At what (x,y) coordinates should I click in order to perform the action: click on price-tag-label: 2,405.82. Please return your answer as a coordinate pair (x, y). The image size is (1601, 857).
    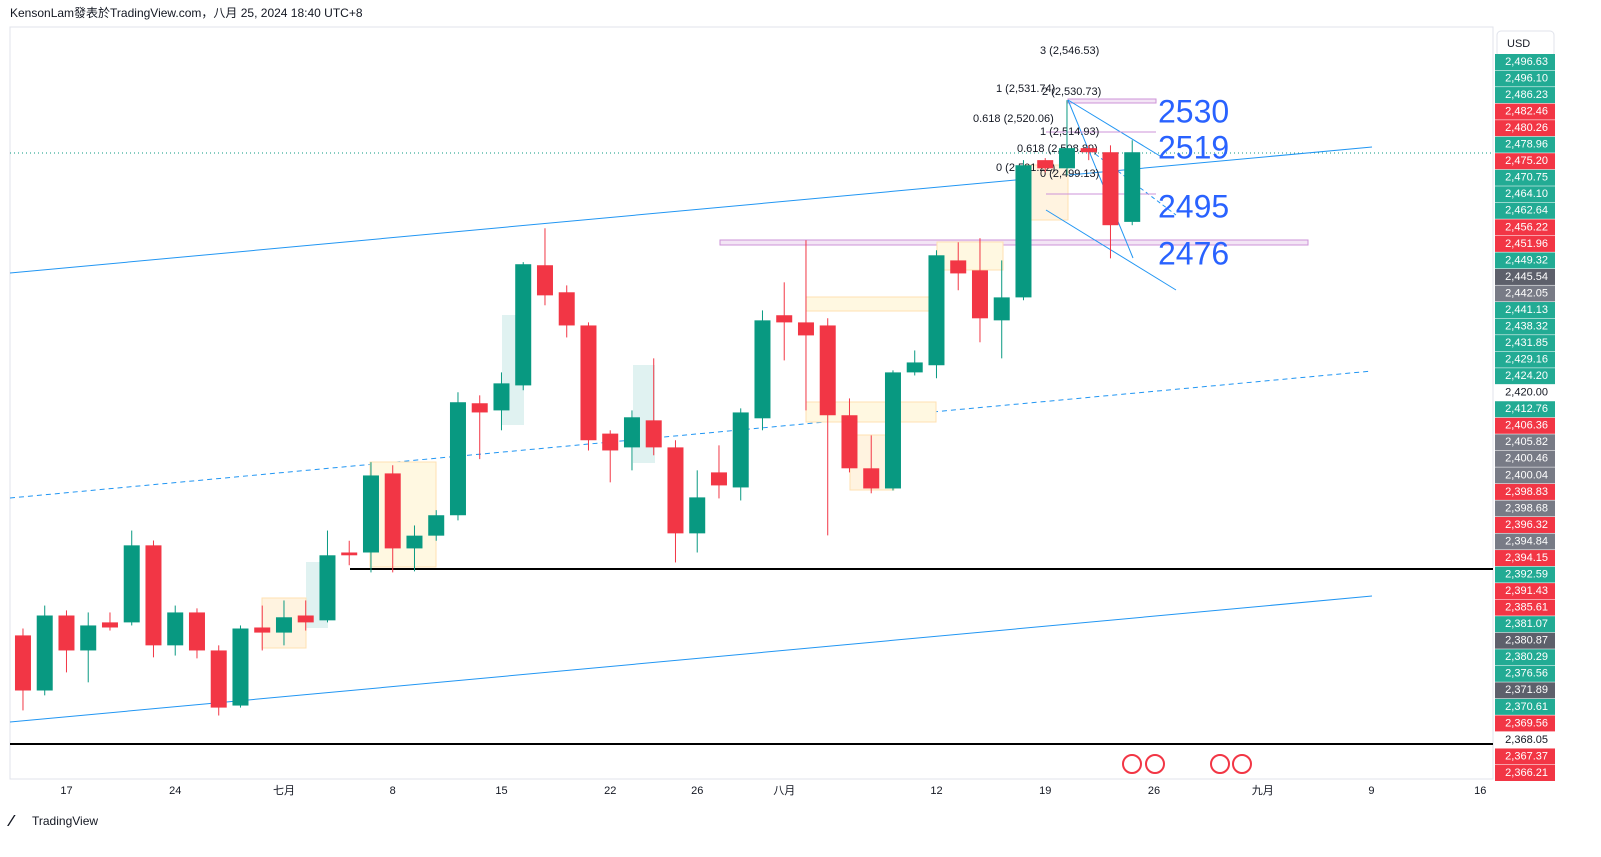
    Looking at the image, I should click on (1526, 442).